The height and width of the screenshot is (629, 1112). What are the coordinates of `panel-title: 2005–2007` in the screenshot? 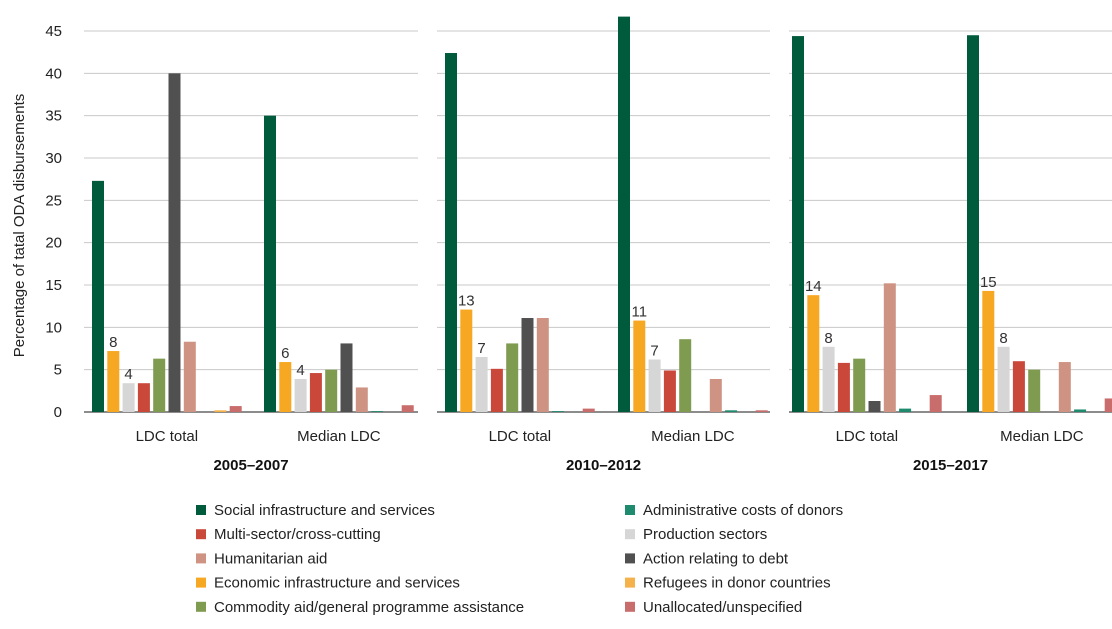 It's located at (250, 465).